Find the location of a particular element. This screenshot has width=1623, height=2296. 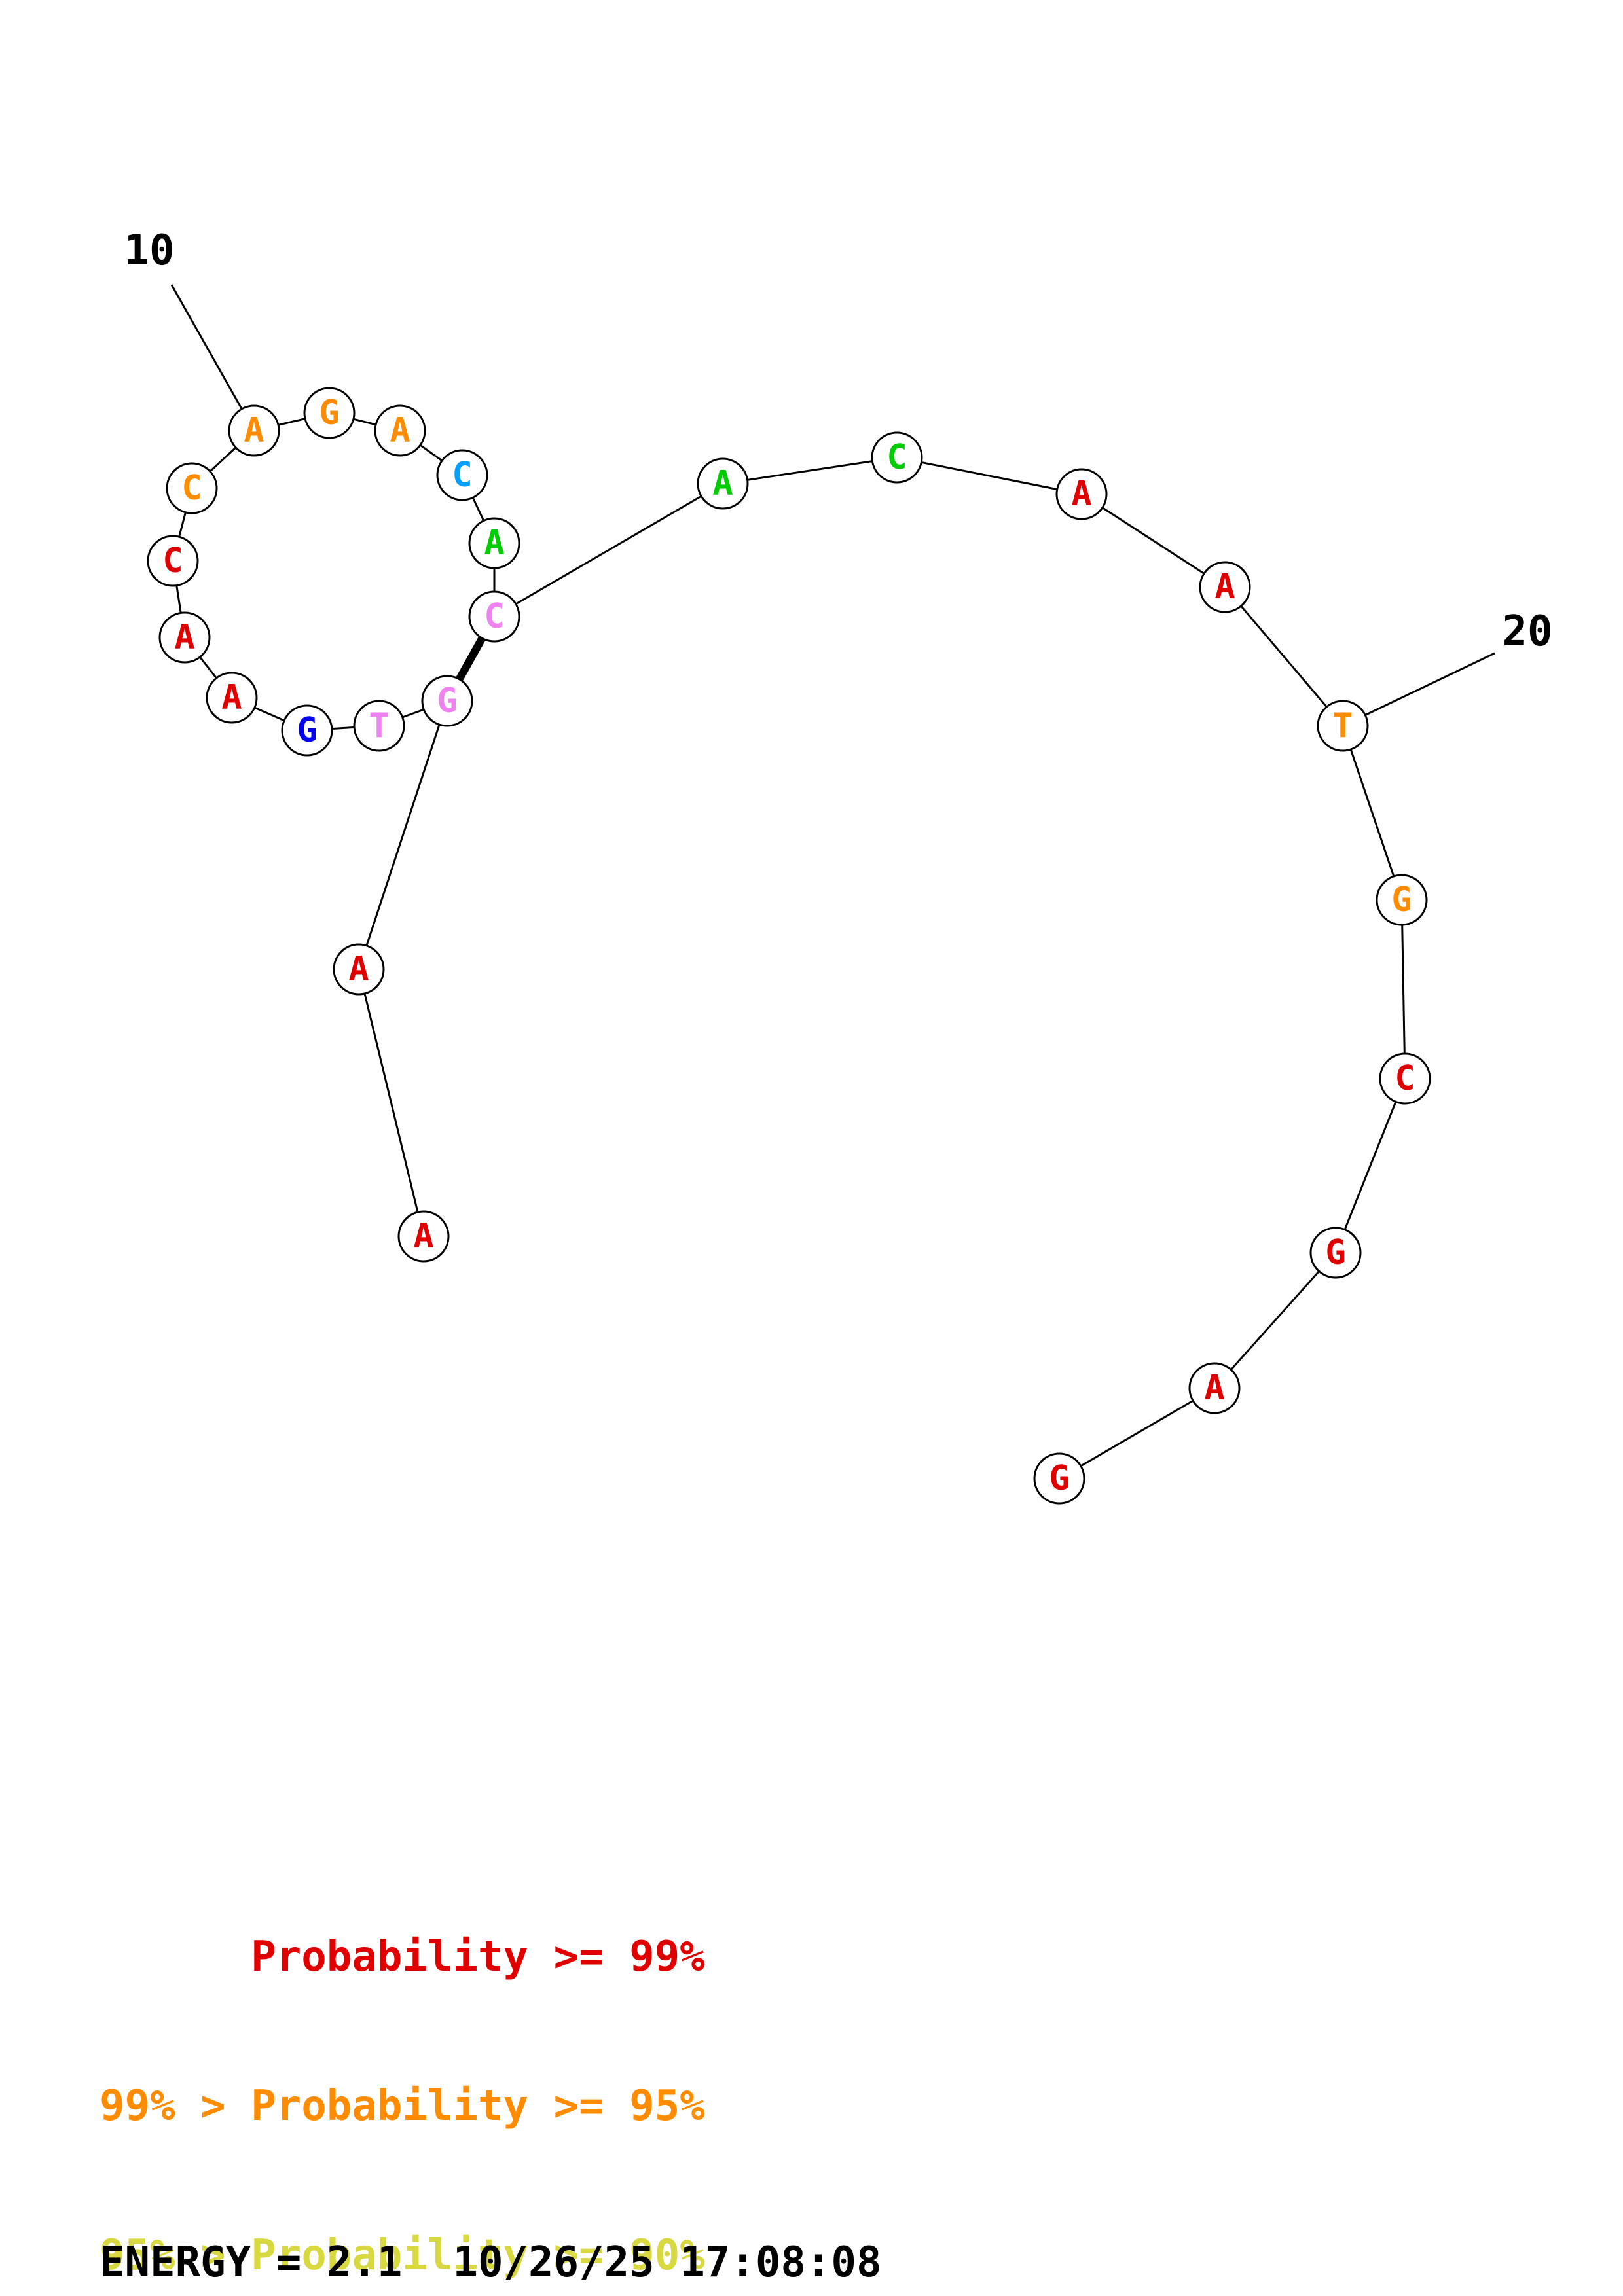

nucleotide-base-19: A is located at coordinates (1224, 587).